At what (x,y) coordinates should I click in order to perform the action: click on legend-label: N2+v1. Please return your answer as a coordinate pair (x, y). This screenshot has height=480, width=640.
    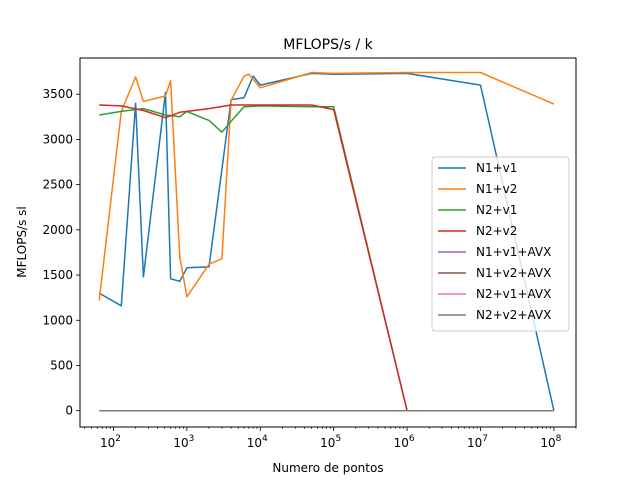
    Looking at the image, I should click on (496, 210).